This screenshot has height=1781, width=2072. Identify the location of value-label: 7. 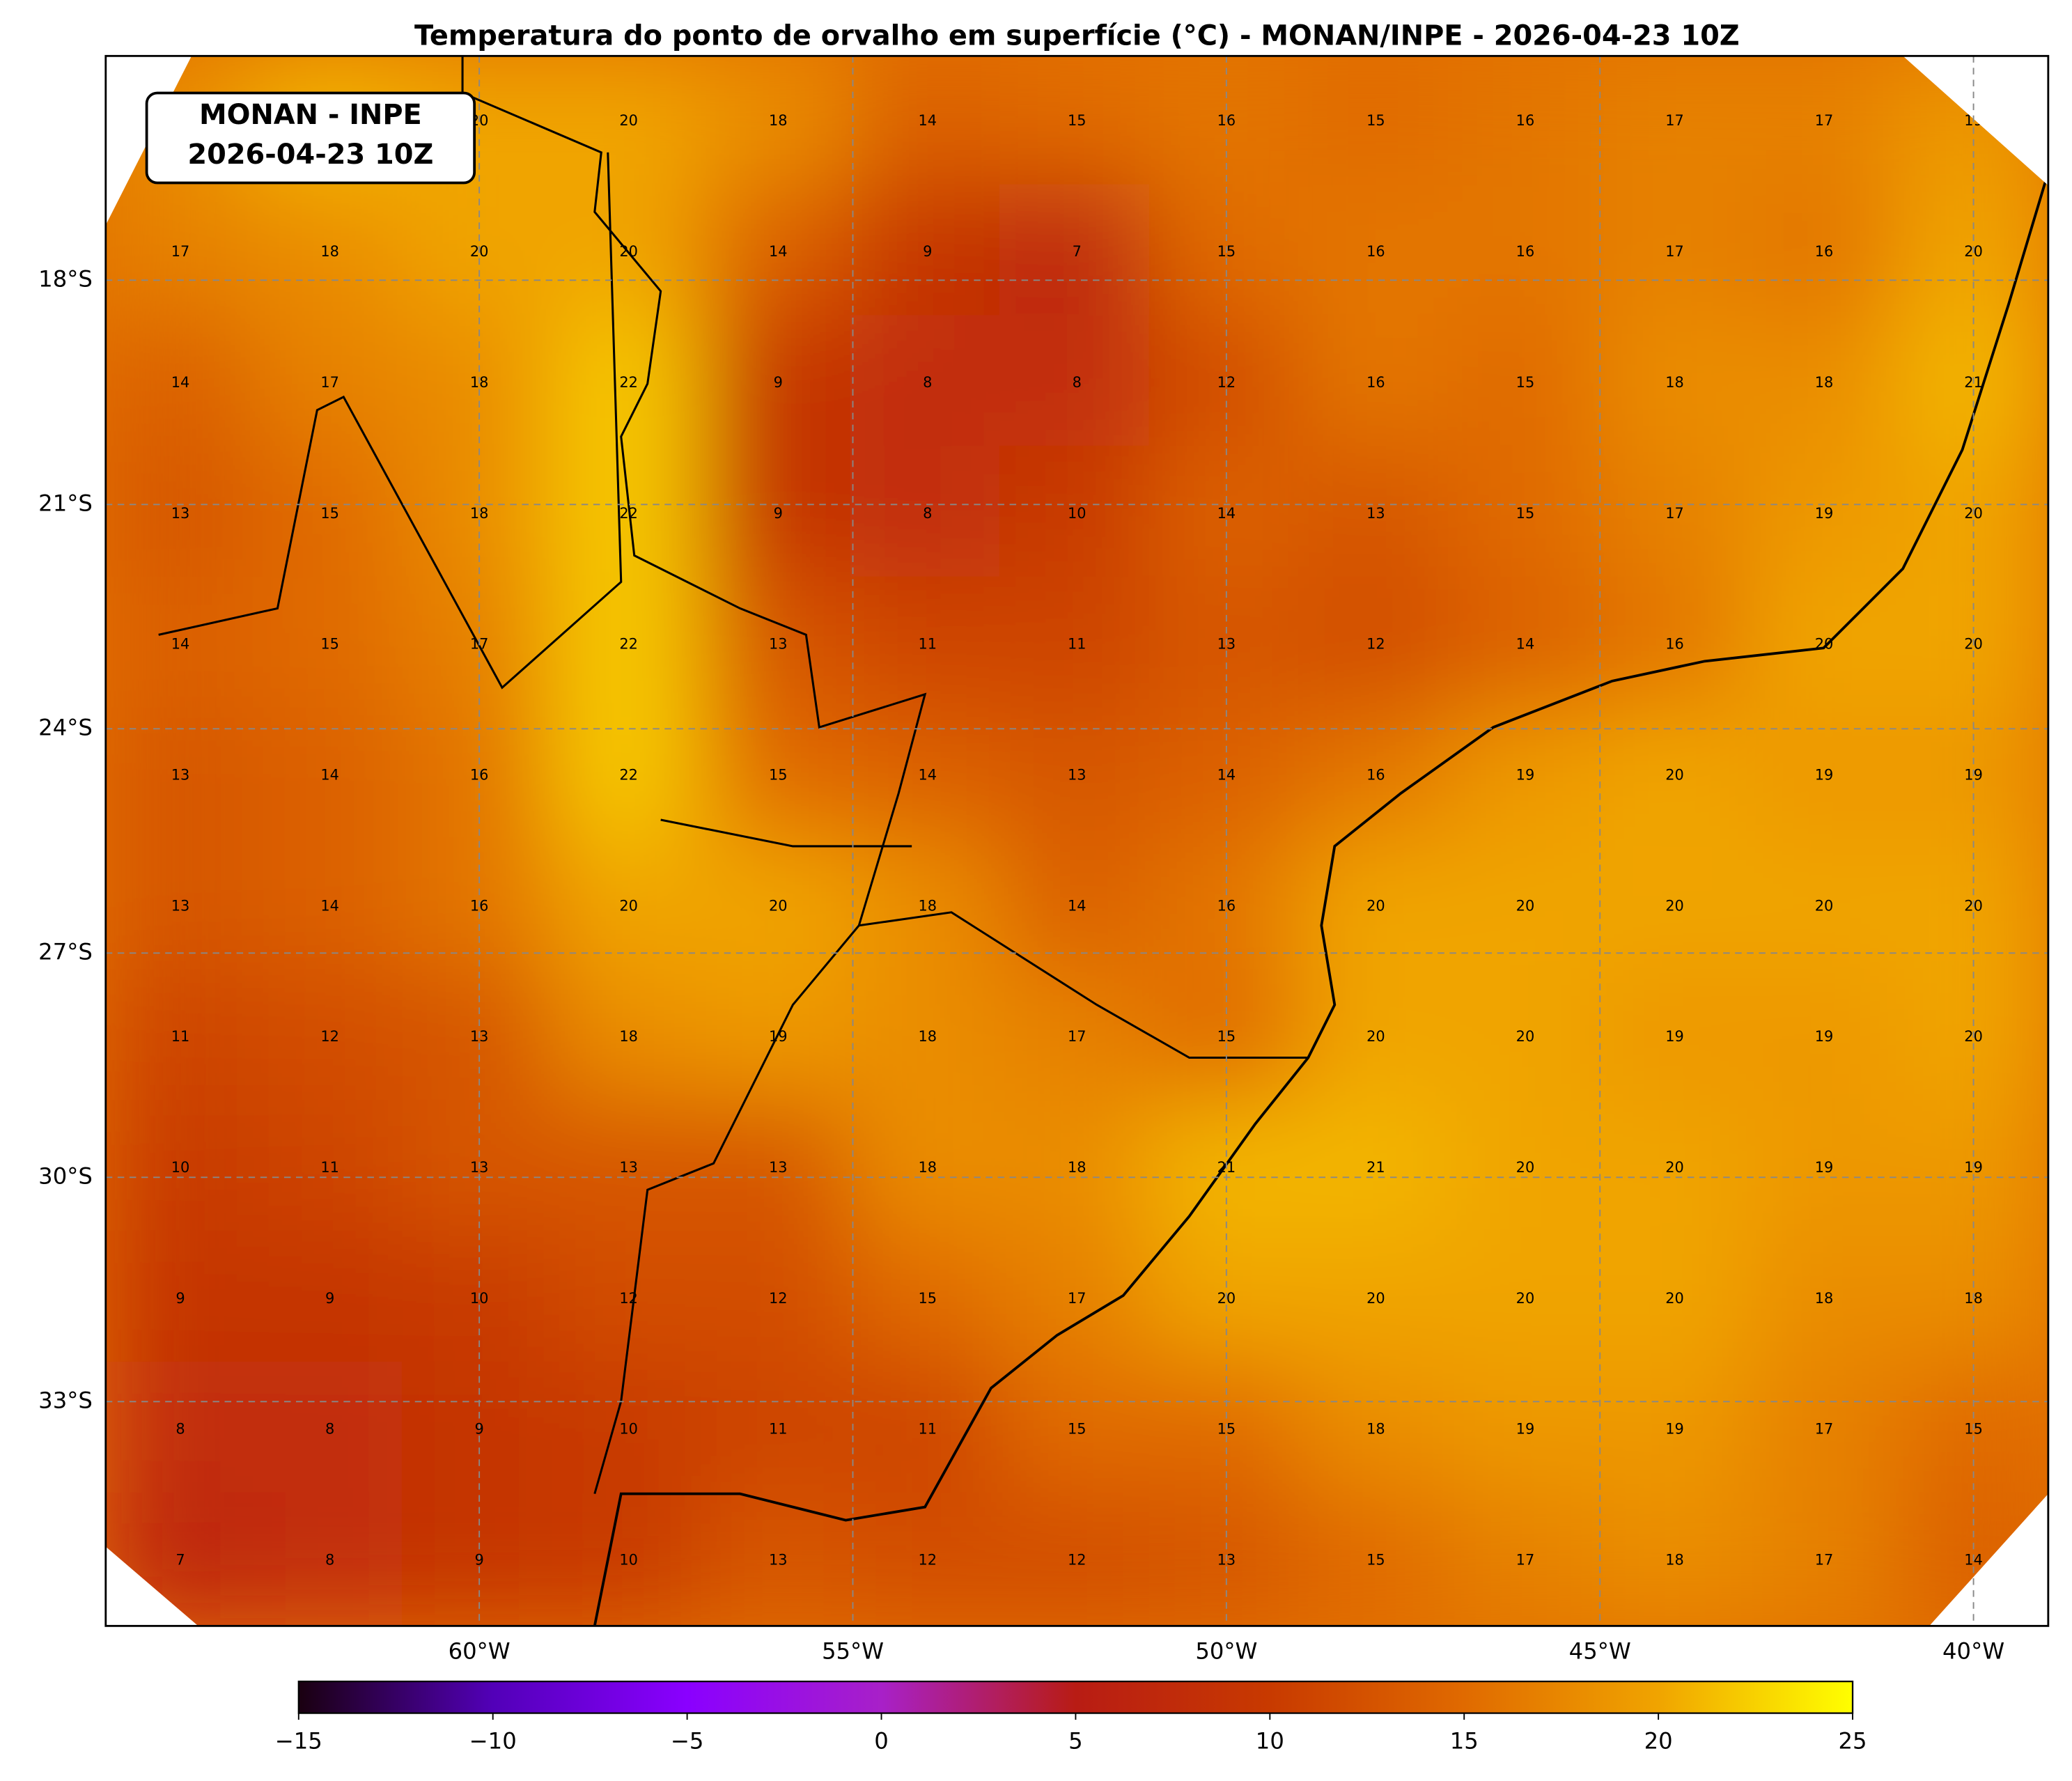
(1077, 251).